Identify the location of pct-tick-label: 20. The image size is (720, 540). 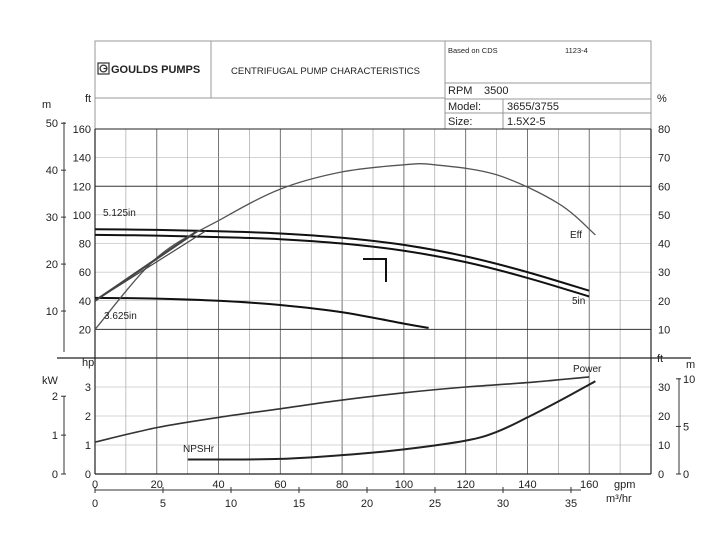
(664, 302).